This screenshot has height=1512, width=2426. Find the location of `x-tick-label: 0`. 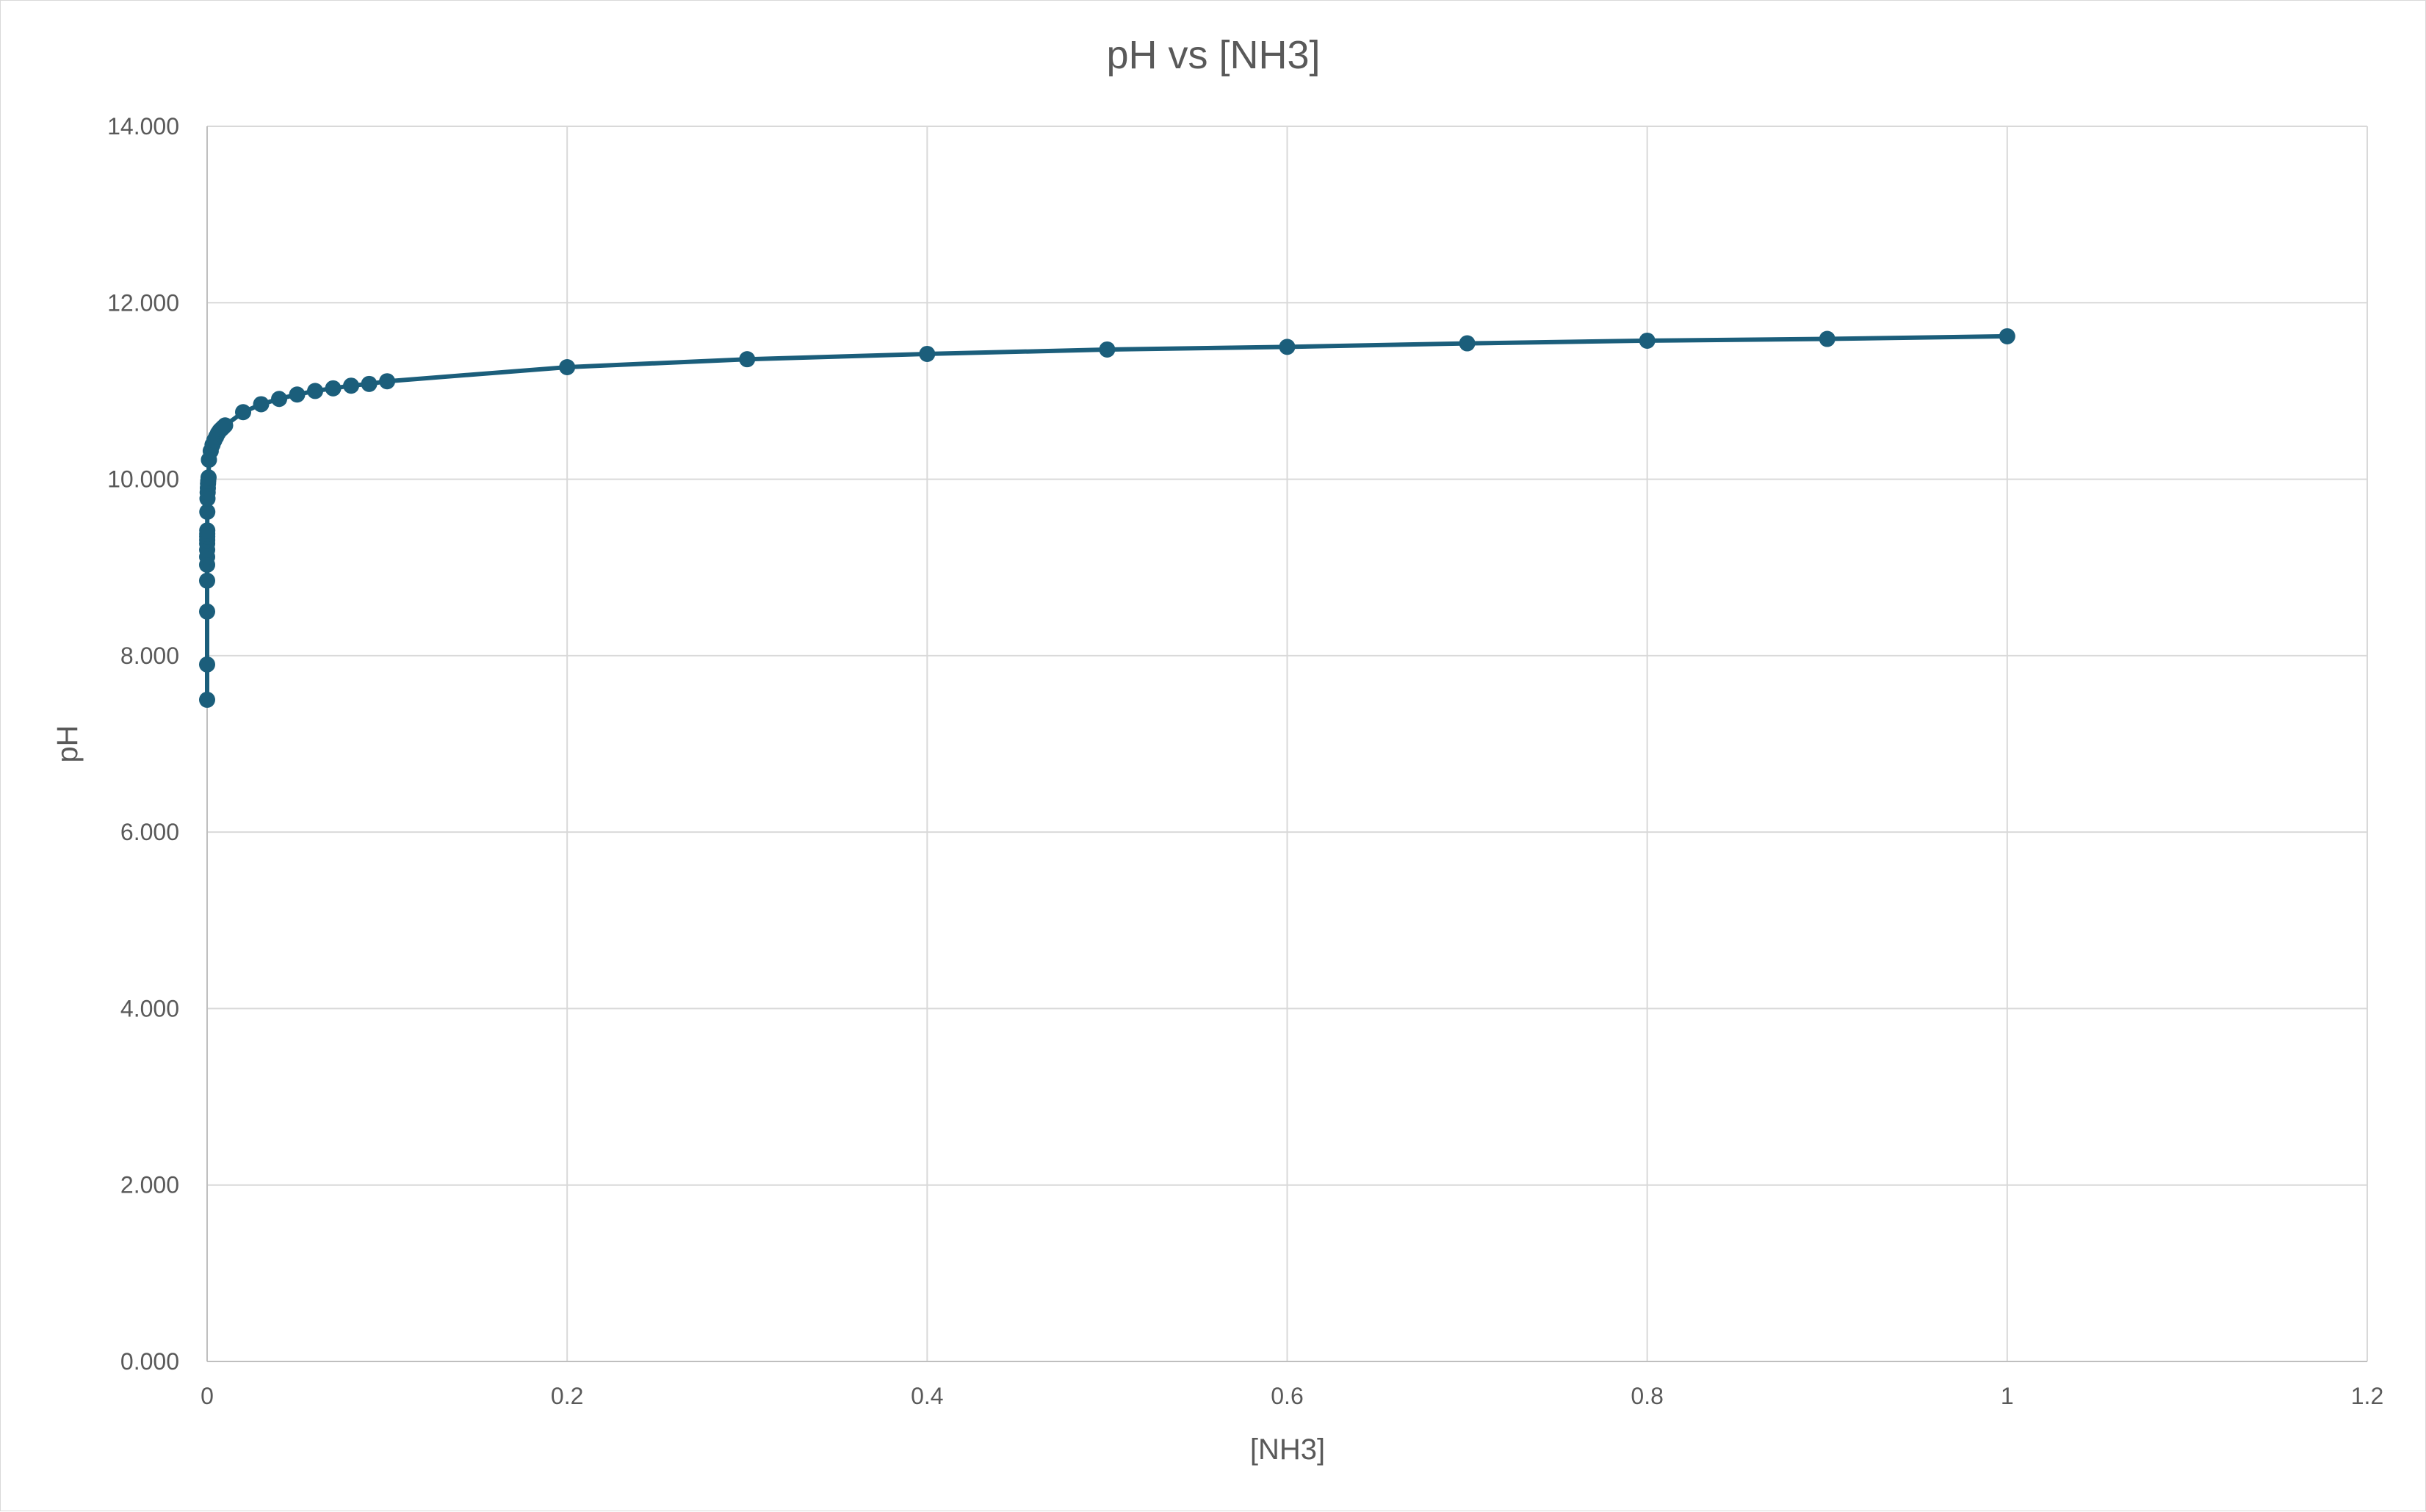

x-tick-label: 0 is located at coordinates (208, 1396).